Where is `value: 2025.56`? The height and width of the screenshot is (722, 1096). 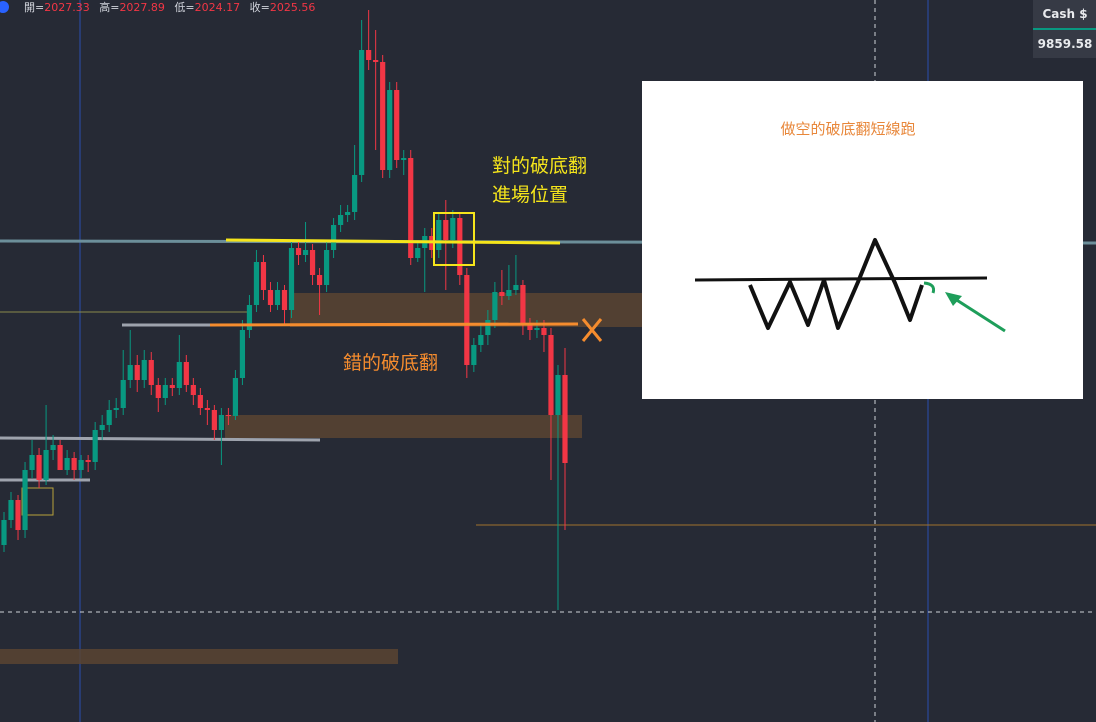 value: 2025.56 is located at coordinates (293, 7).